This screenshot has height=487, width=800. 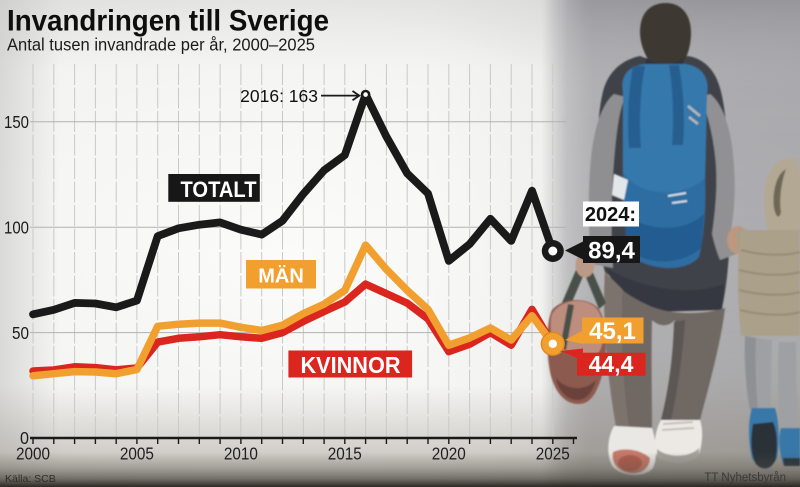 I want to click on svg-text: Källa: SCB, so click(x=30, y=479).